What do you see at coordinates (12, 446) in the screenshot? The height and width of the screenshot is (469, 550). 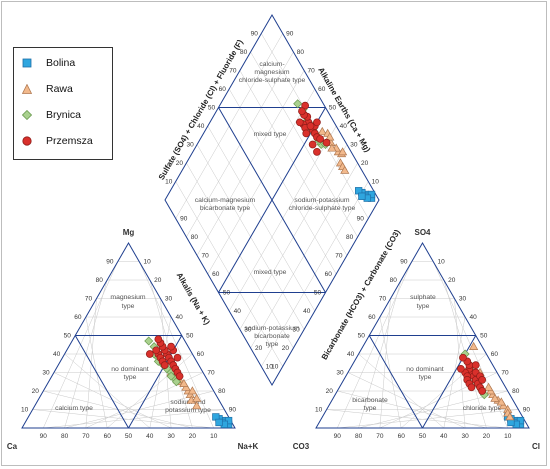 I see `apex-label-ca: Ca` at bounding box center [12, 446].